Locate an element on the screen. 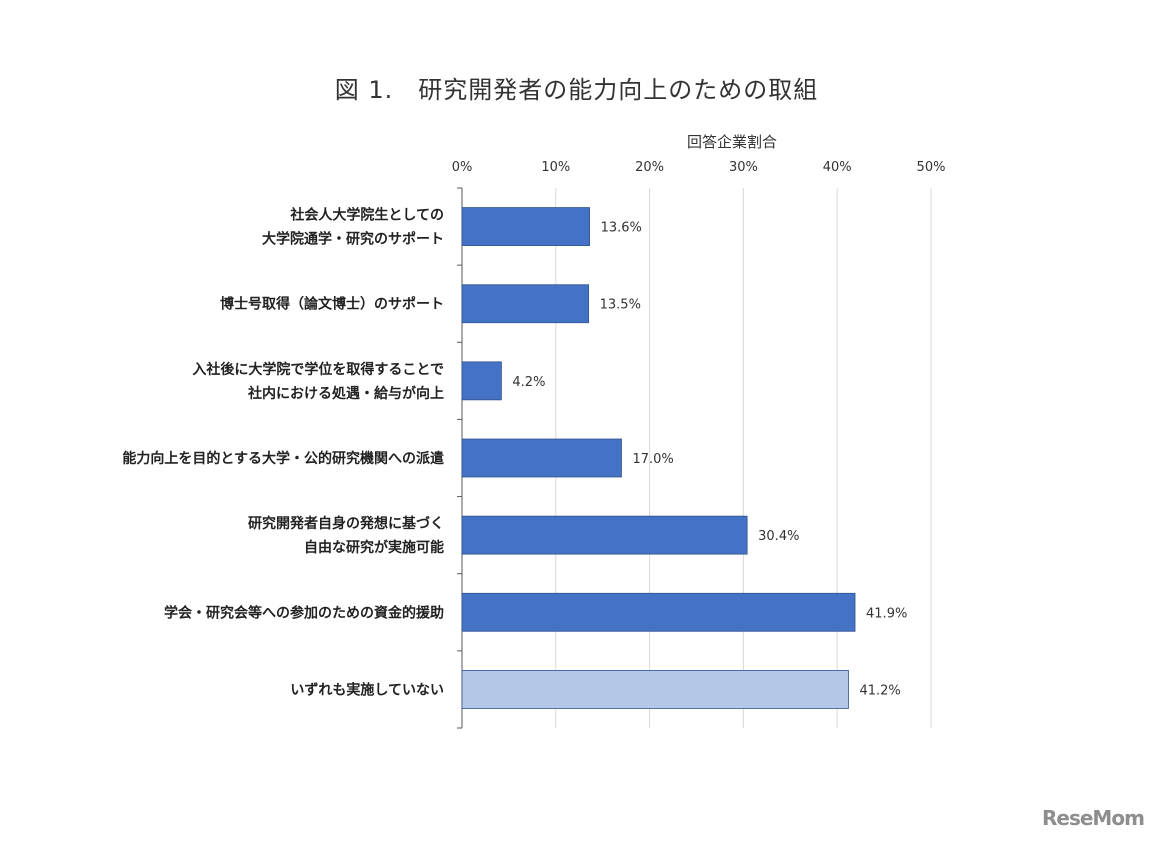 This screenshot has height=844, width=1153. x-tick-label: 20% is located at coordinates (649, 167).